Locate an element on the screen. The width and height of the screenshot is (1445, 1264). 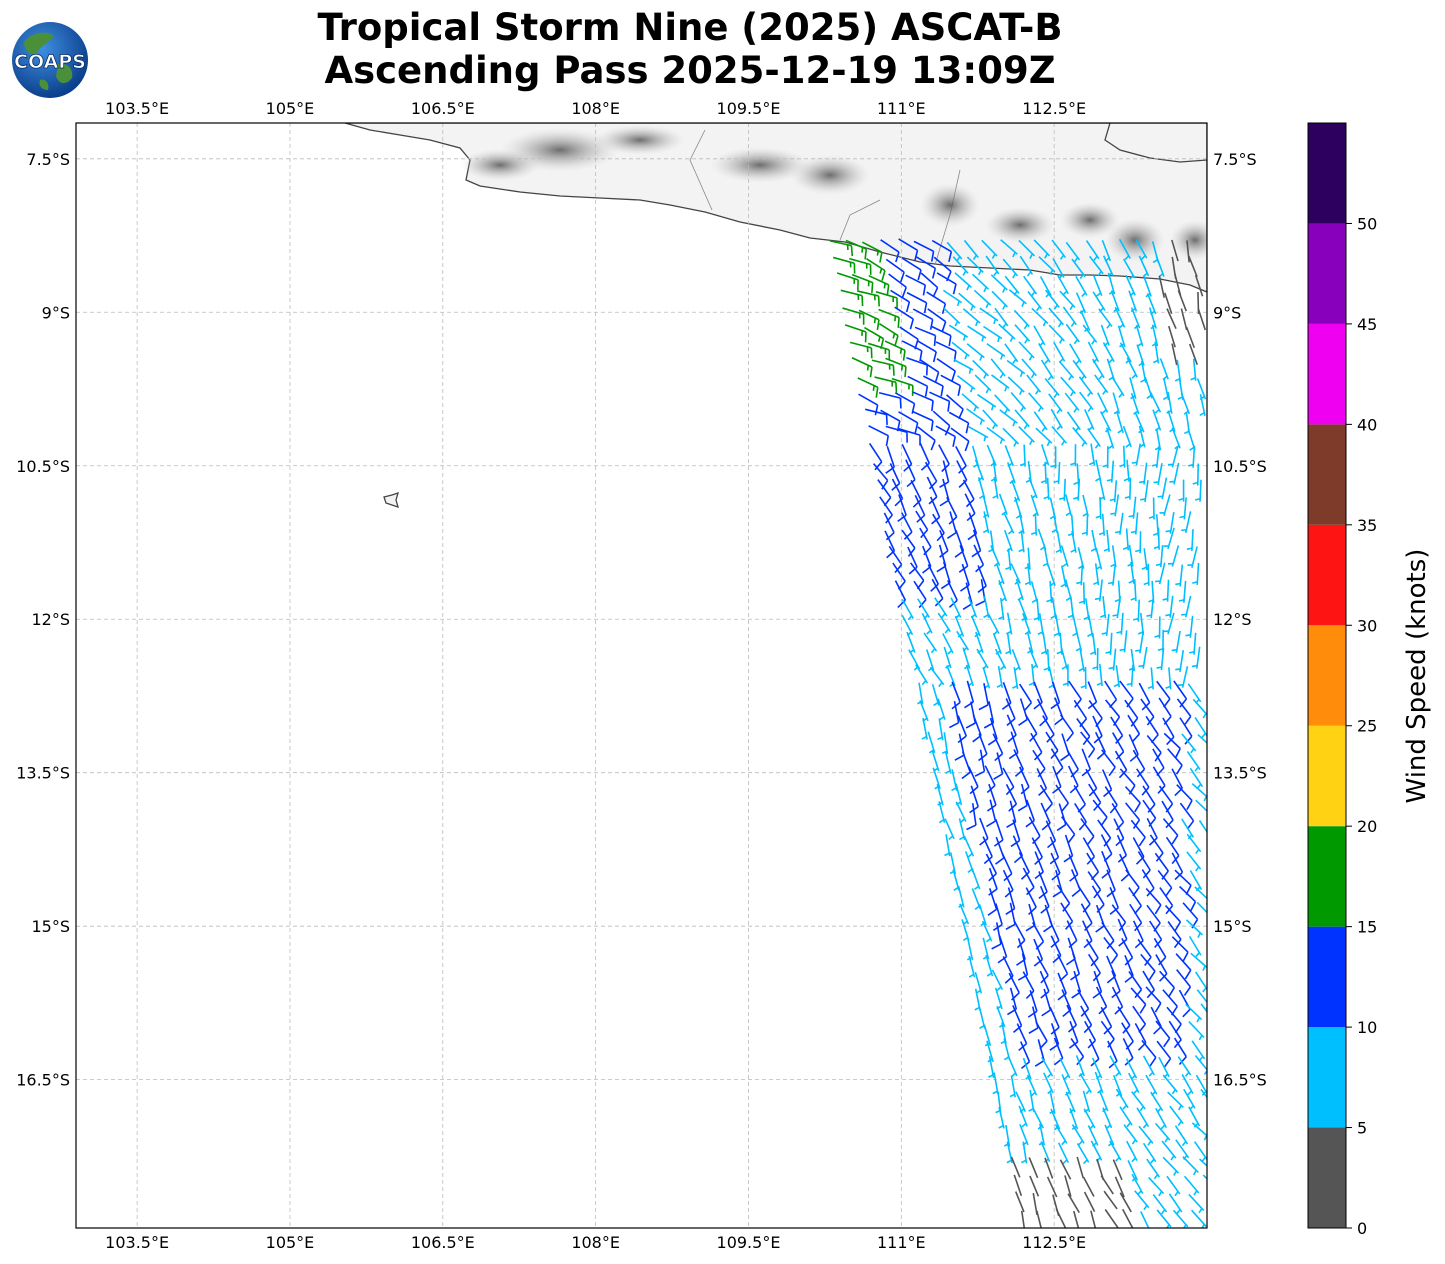
colorbar-tick-label: 25 is located at coordinates (1367, 726).